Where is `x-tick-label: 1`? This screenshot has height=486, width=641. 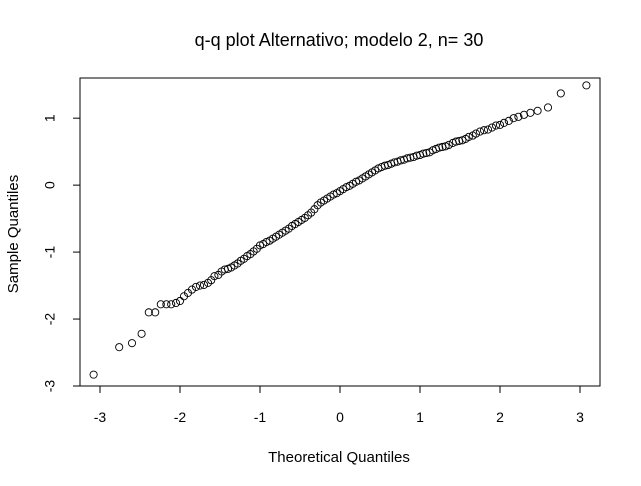
x-tick-label: 1 is located at coordinates (420, 417).